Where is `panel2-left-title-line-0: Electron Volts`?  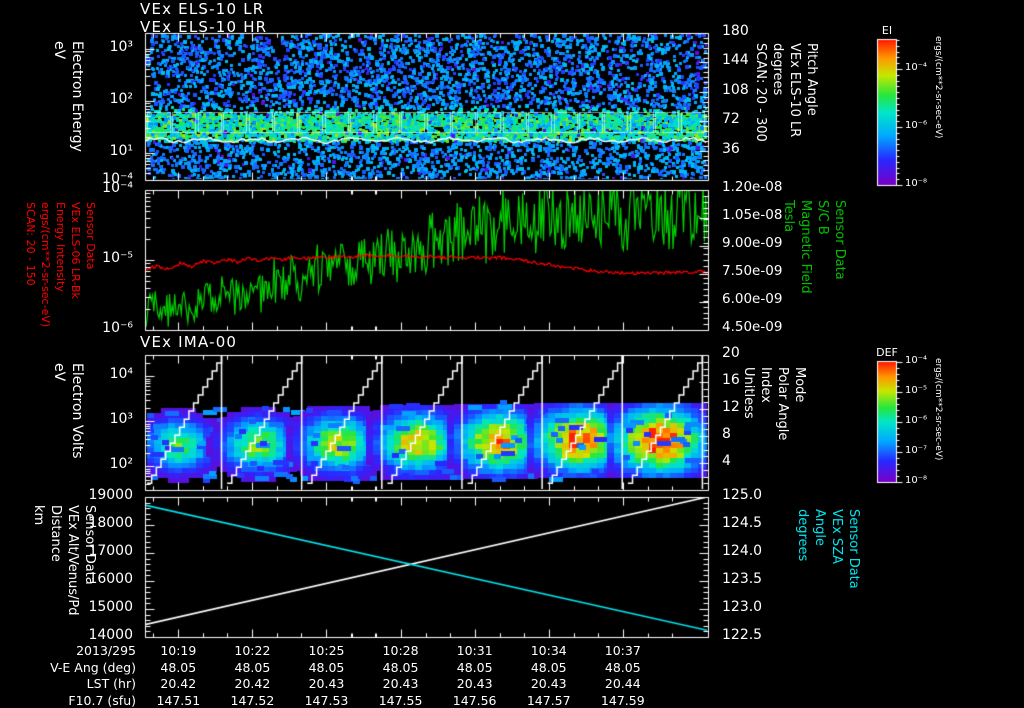 panel2-left-title-line-0: Electron Volts is located at coordinates (77, 411).